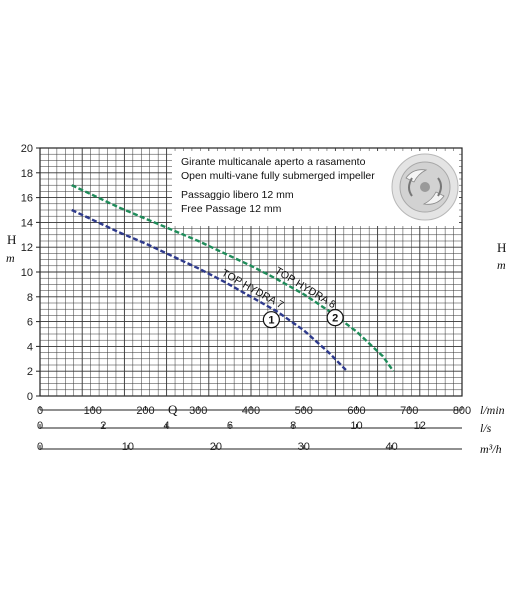  What do you see at coordinates (231, 209) in the screenshot?
I see `note-line-4: Free Passage 12 mm` at bounding box center [231, 209].